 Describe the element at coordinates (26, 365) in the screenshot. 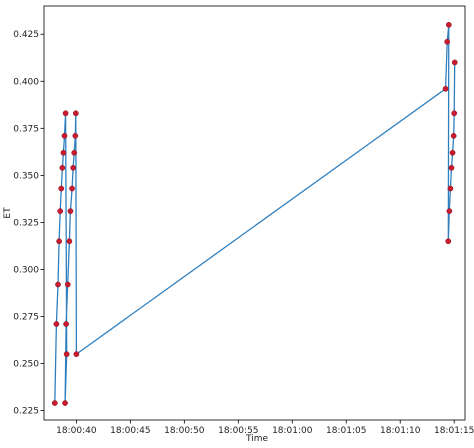

I see `y-tick-label: 0.250` at that location.